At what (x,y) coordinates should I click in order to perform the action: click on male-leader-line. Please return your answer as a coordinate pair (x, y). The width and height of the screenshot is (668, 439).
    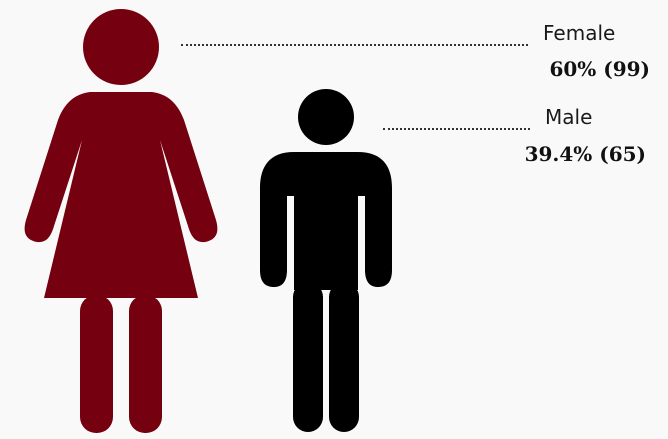
    Looking at the image, I should click on (456, 129).